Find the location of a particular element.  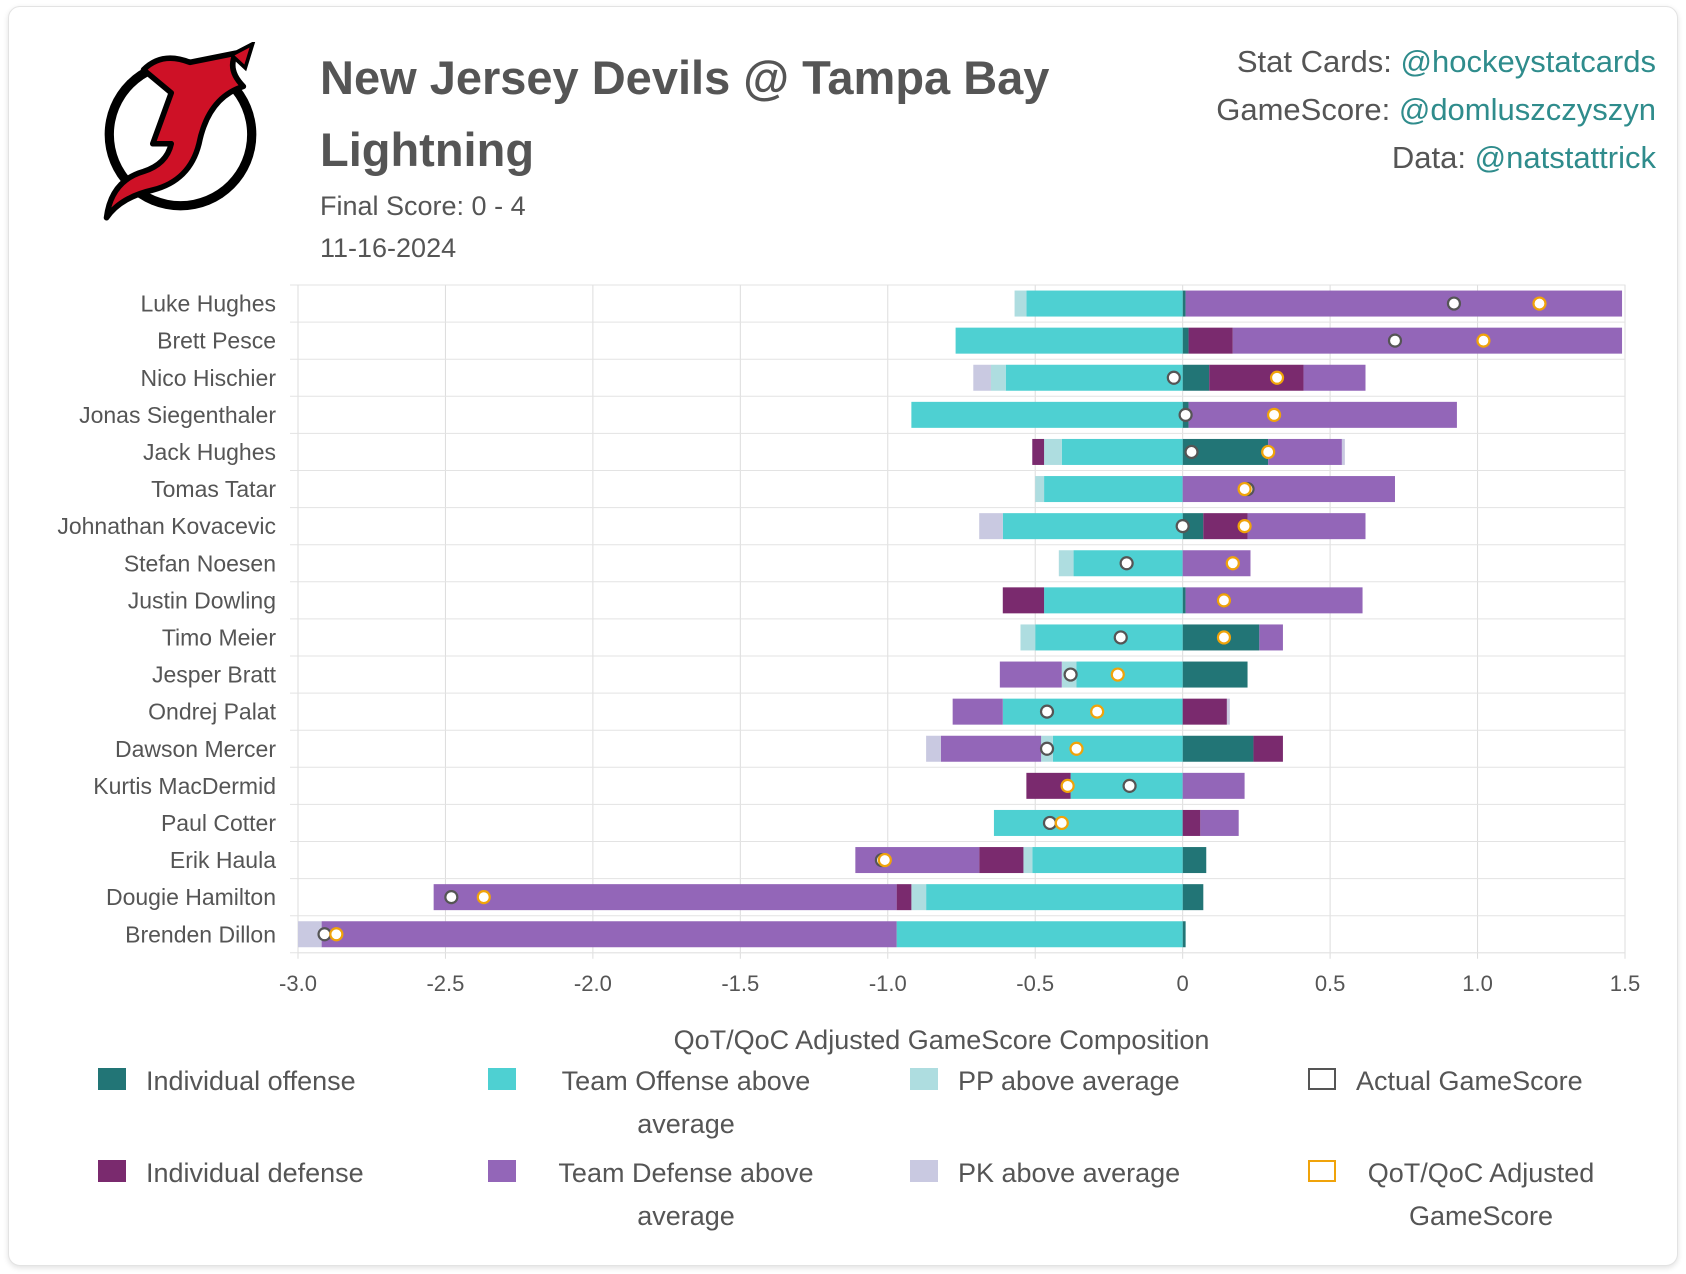

player-label: Brenden Dillon is located at coordinates (200, 934).